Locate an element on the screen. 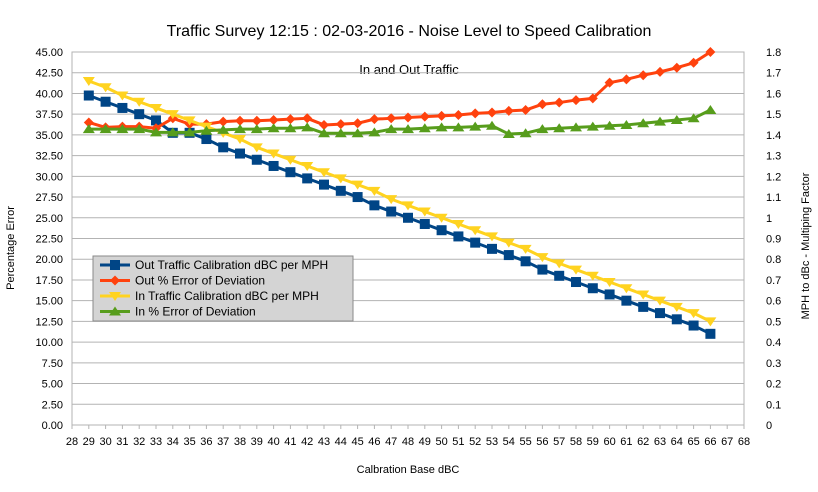 This screenshot has height=492, width=818. left-tick-label: 2.50 is located at coordinates (52, 405).